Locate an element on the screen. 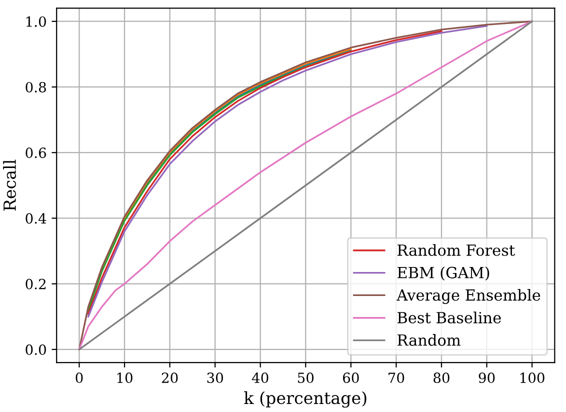 This screenshot has width=566, height=412. x-tick-label: 10 is located at coordinates (124, 378).